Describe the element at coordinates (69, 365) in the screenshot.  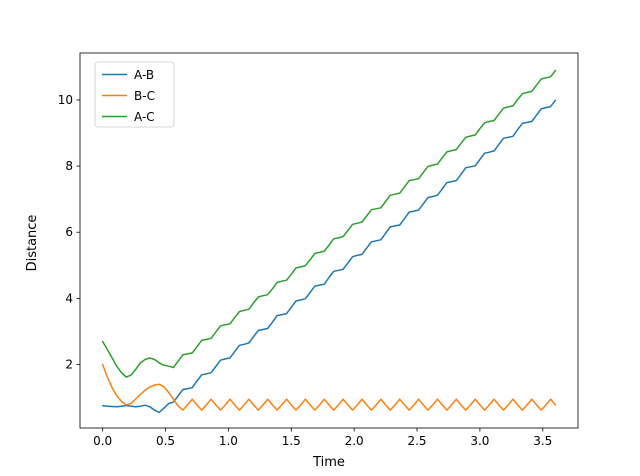
I see `y-tick-label: 2` at that location.